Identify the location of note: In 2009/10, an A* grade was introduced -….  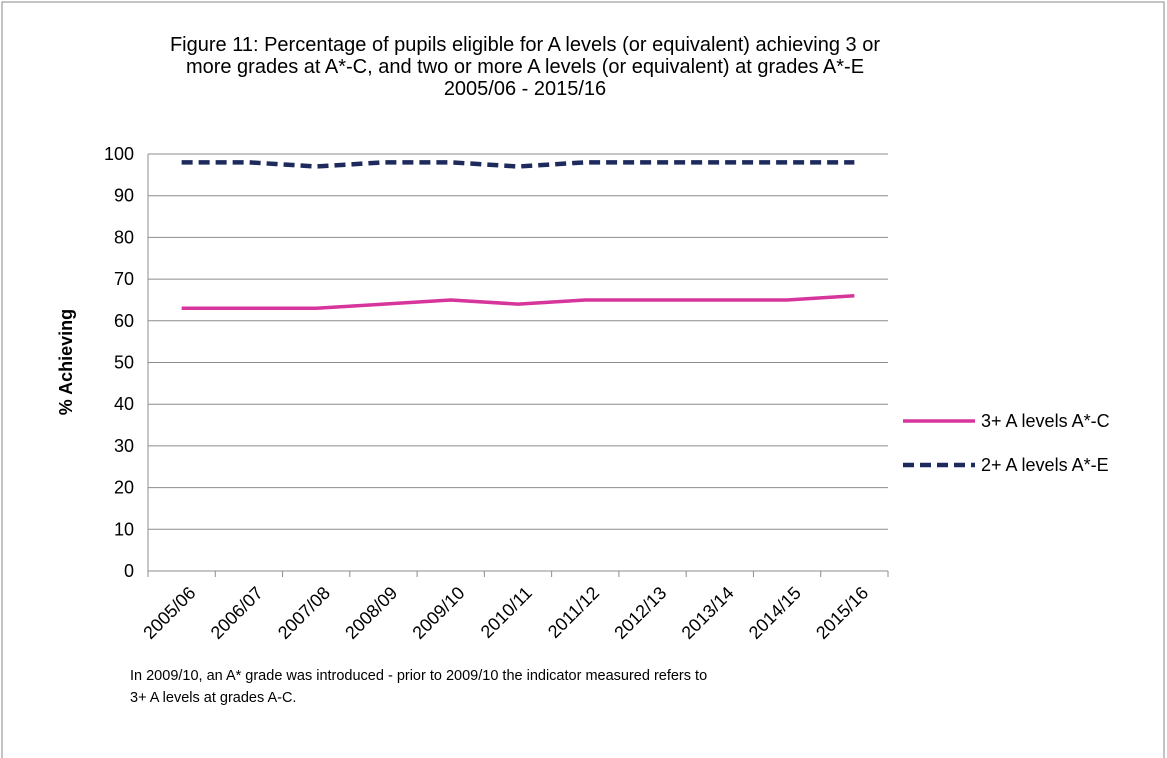
(540, 687).